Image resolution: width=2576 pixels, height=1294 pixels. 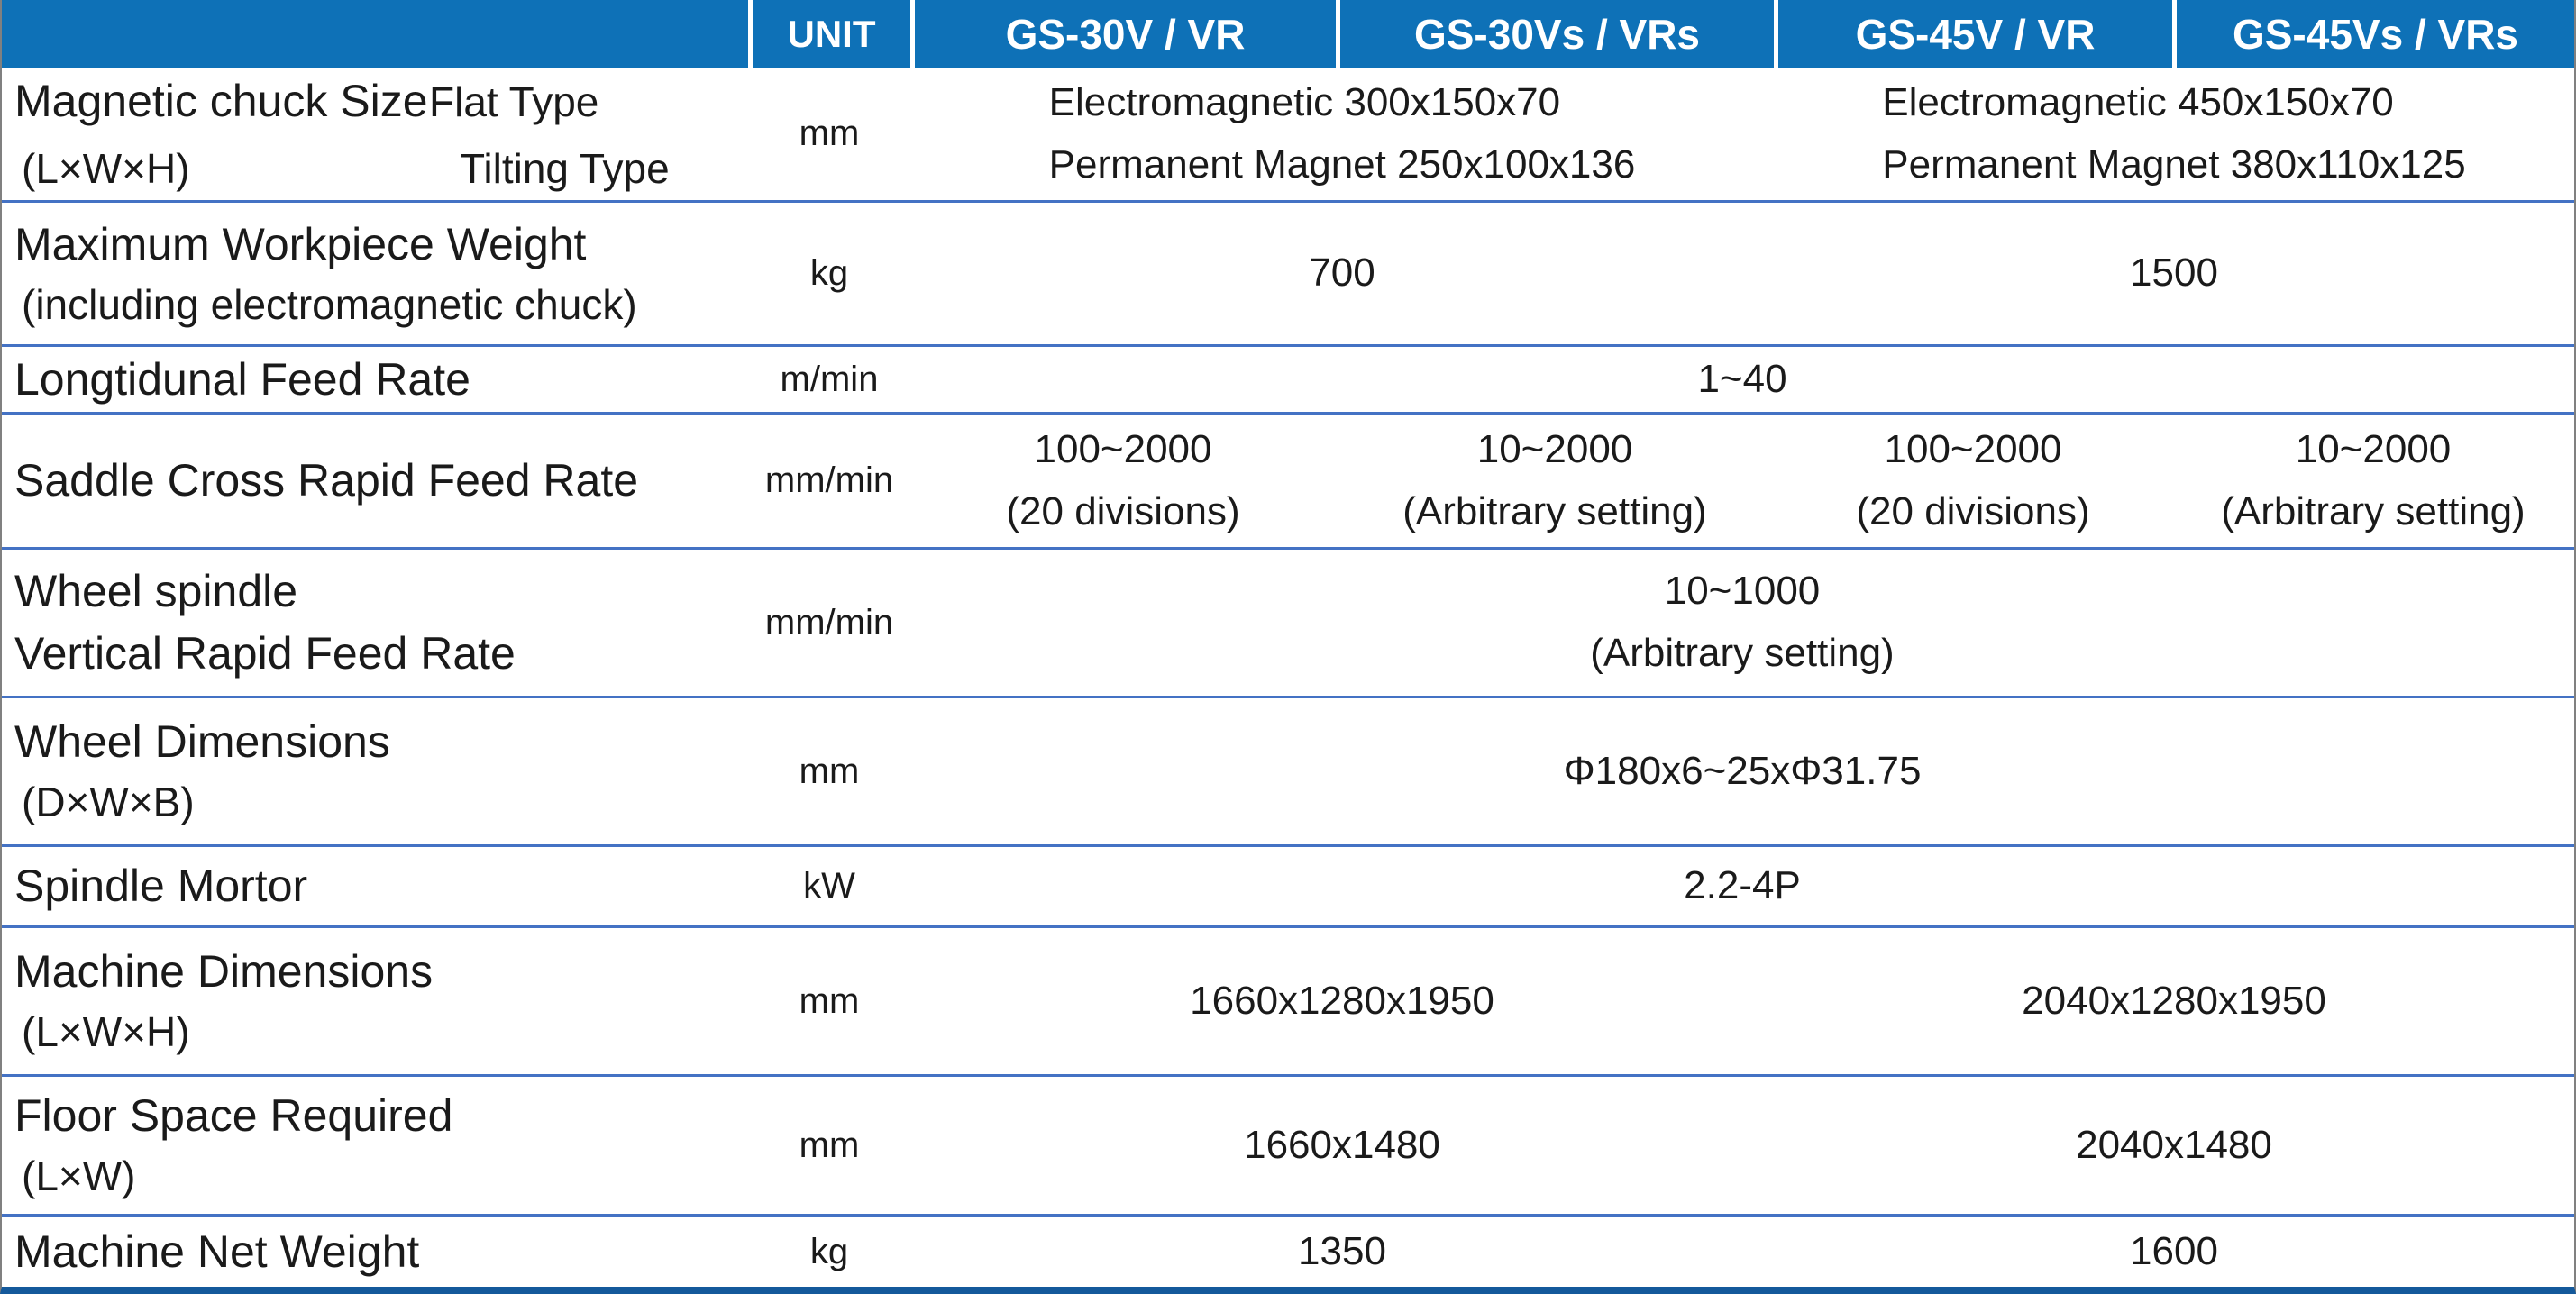 What do you see at coordinates (2138, 101) in the screenshot?
I see `value-line-electromagnetic: Electromagnetic 450x150x70` at bounding box center [2138, 101].